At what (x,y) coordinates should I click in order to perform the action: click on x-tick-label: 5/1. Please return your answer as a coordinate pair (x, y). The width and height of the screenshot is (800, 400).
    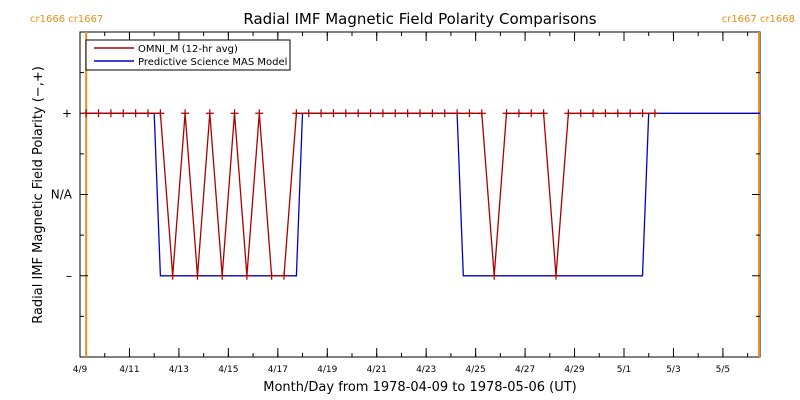
    Looking at the image, I should click on (624, 370).